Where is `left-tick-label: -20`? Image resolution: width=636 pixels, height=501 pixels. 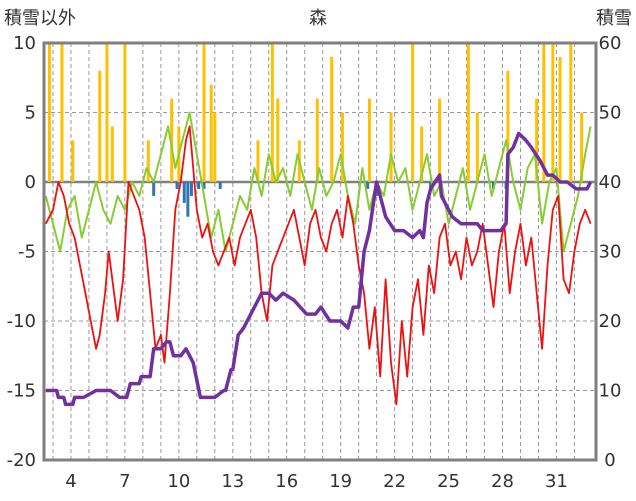 left-tick-label: -20 is located at coordinates (21, 460).